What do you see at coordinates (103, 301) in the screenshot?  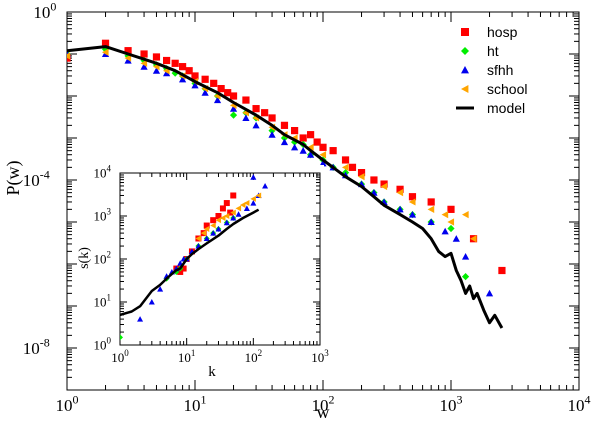 I see `inset-y-tick-label: 10¹` at bounding box center [103, 301].